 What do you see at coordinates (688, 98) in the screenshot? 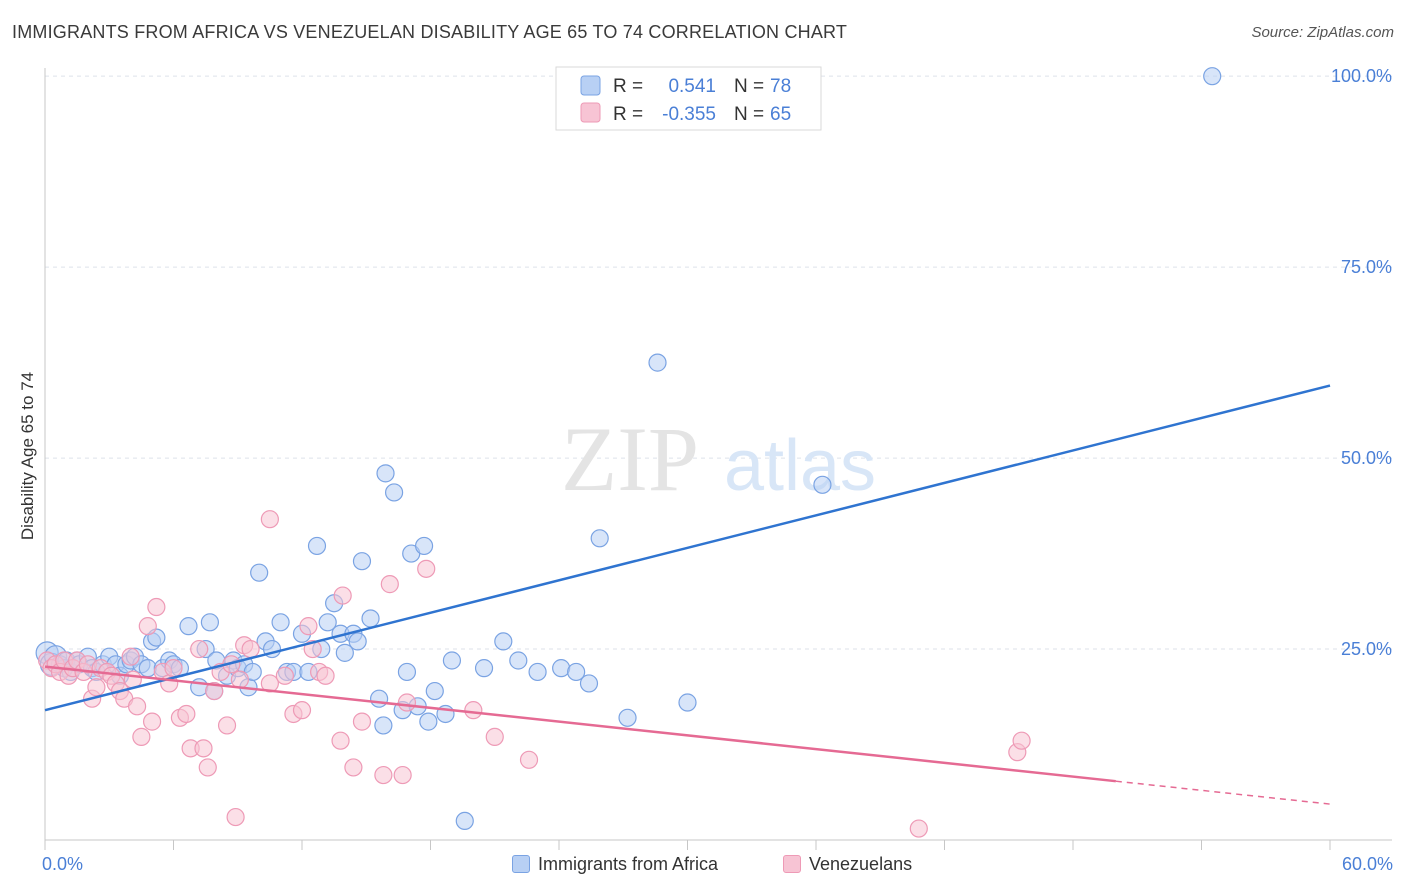
I see `correlation-legend: R = 0.541 N = 78 R = -0.355 N = 65` at bounding box center [688, 98].